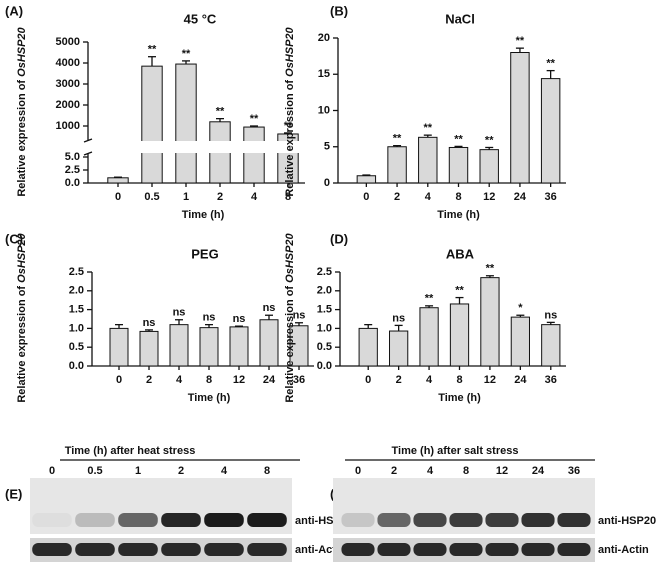  I want to click on y-tick-label: 5, so click(327, 147).